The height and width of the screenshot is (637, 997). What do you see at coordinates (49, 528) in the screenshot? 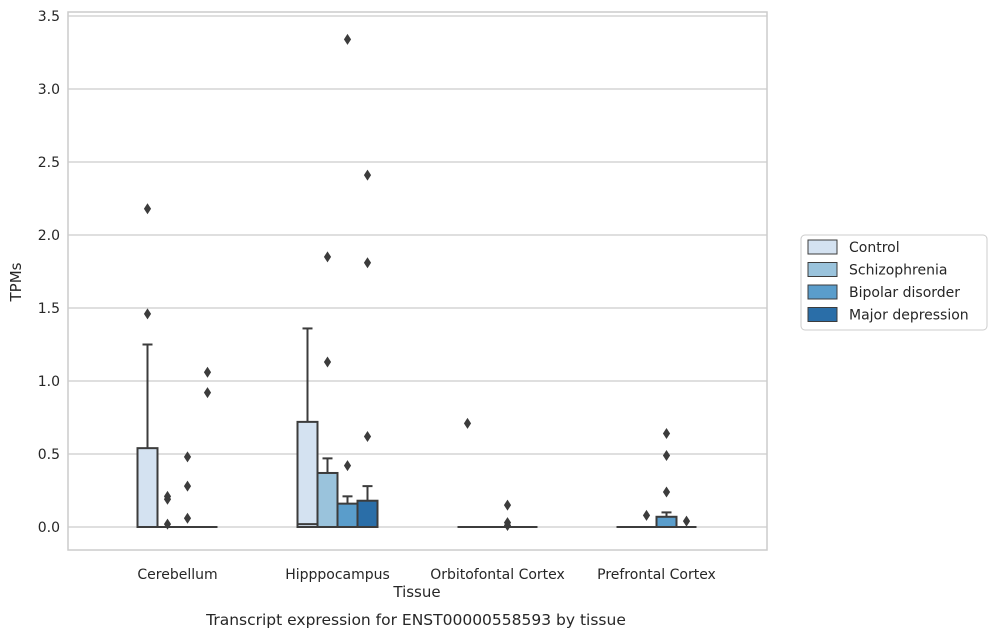
I see `y-tick-label: 0.0` at bounding box center [49, 528].